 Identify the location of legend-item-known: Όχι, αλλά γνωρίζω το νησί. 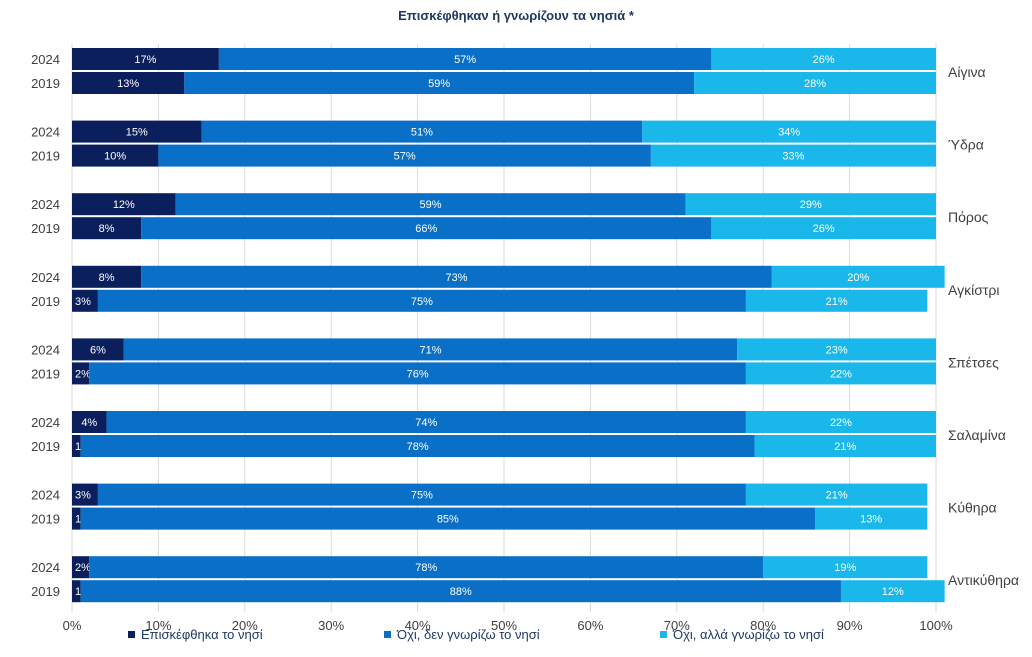
(742, 634).